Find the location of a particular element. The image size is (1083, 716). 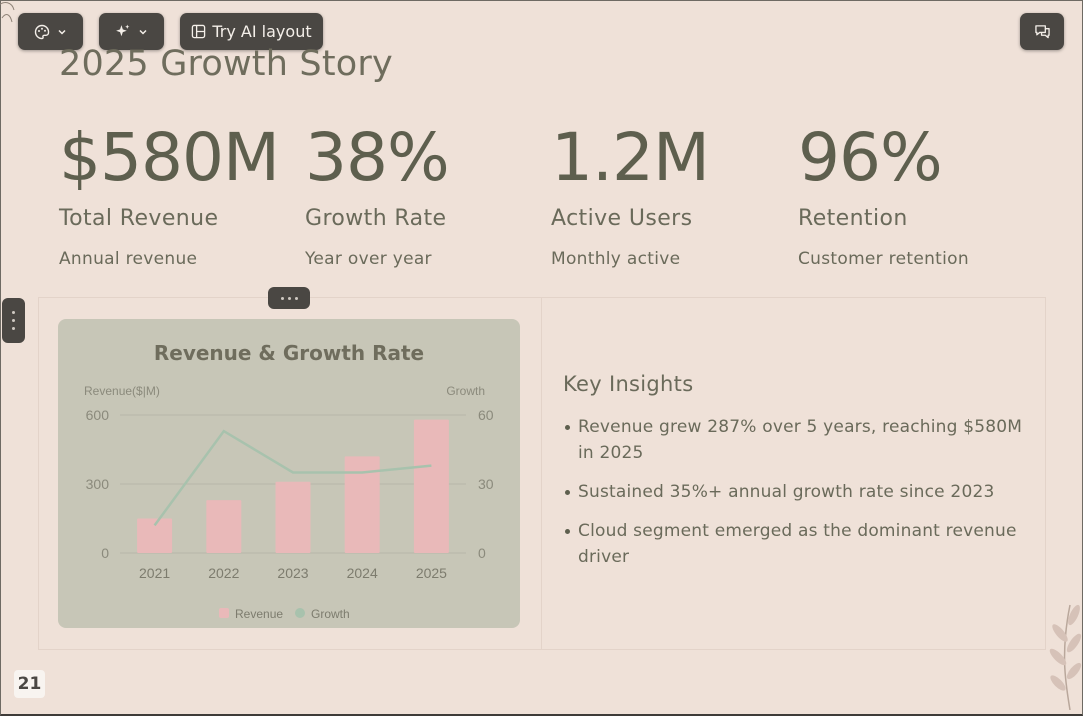

palette-icon is located at coordinates (41, 31).